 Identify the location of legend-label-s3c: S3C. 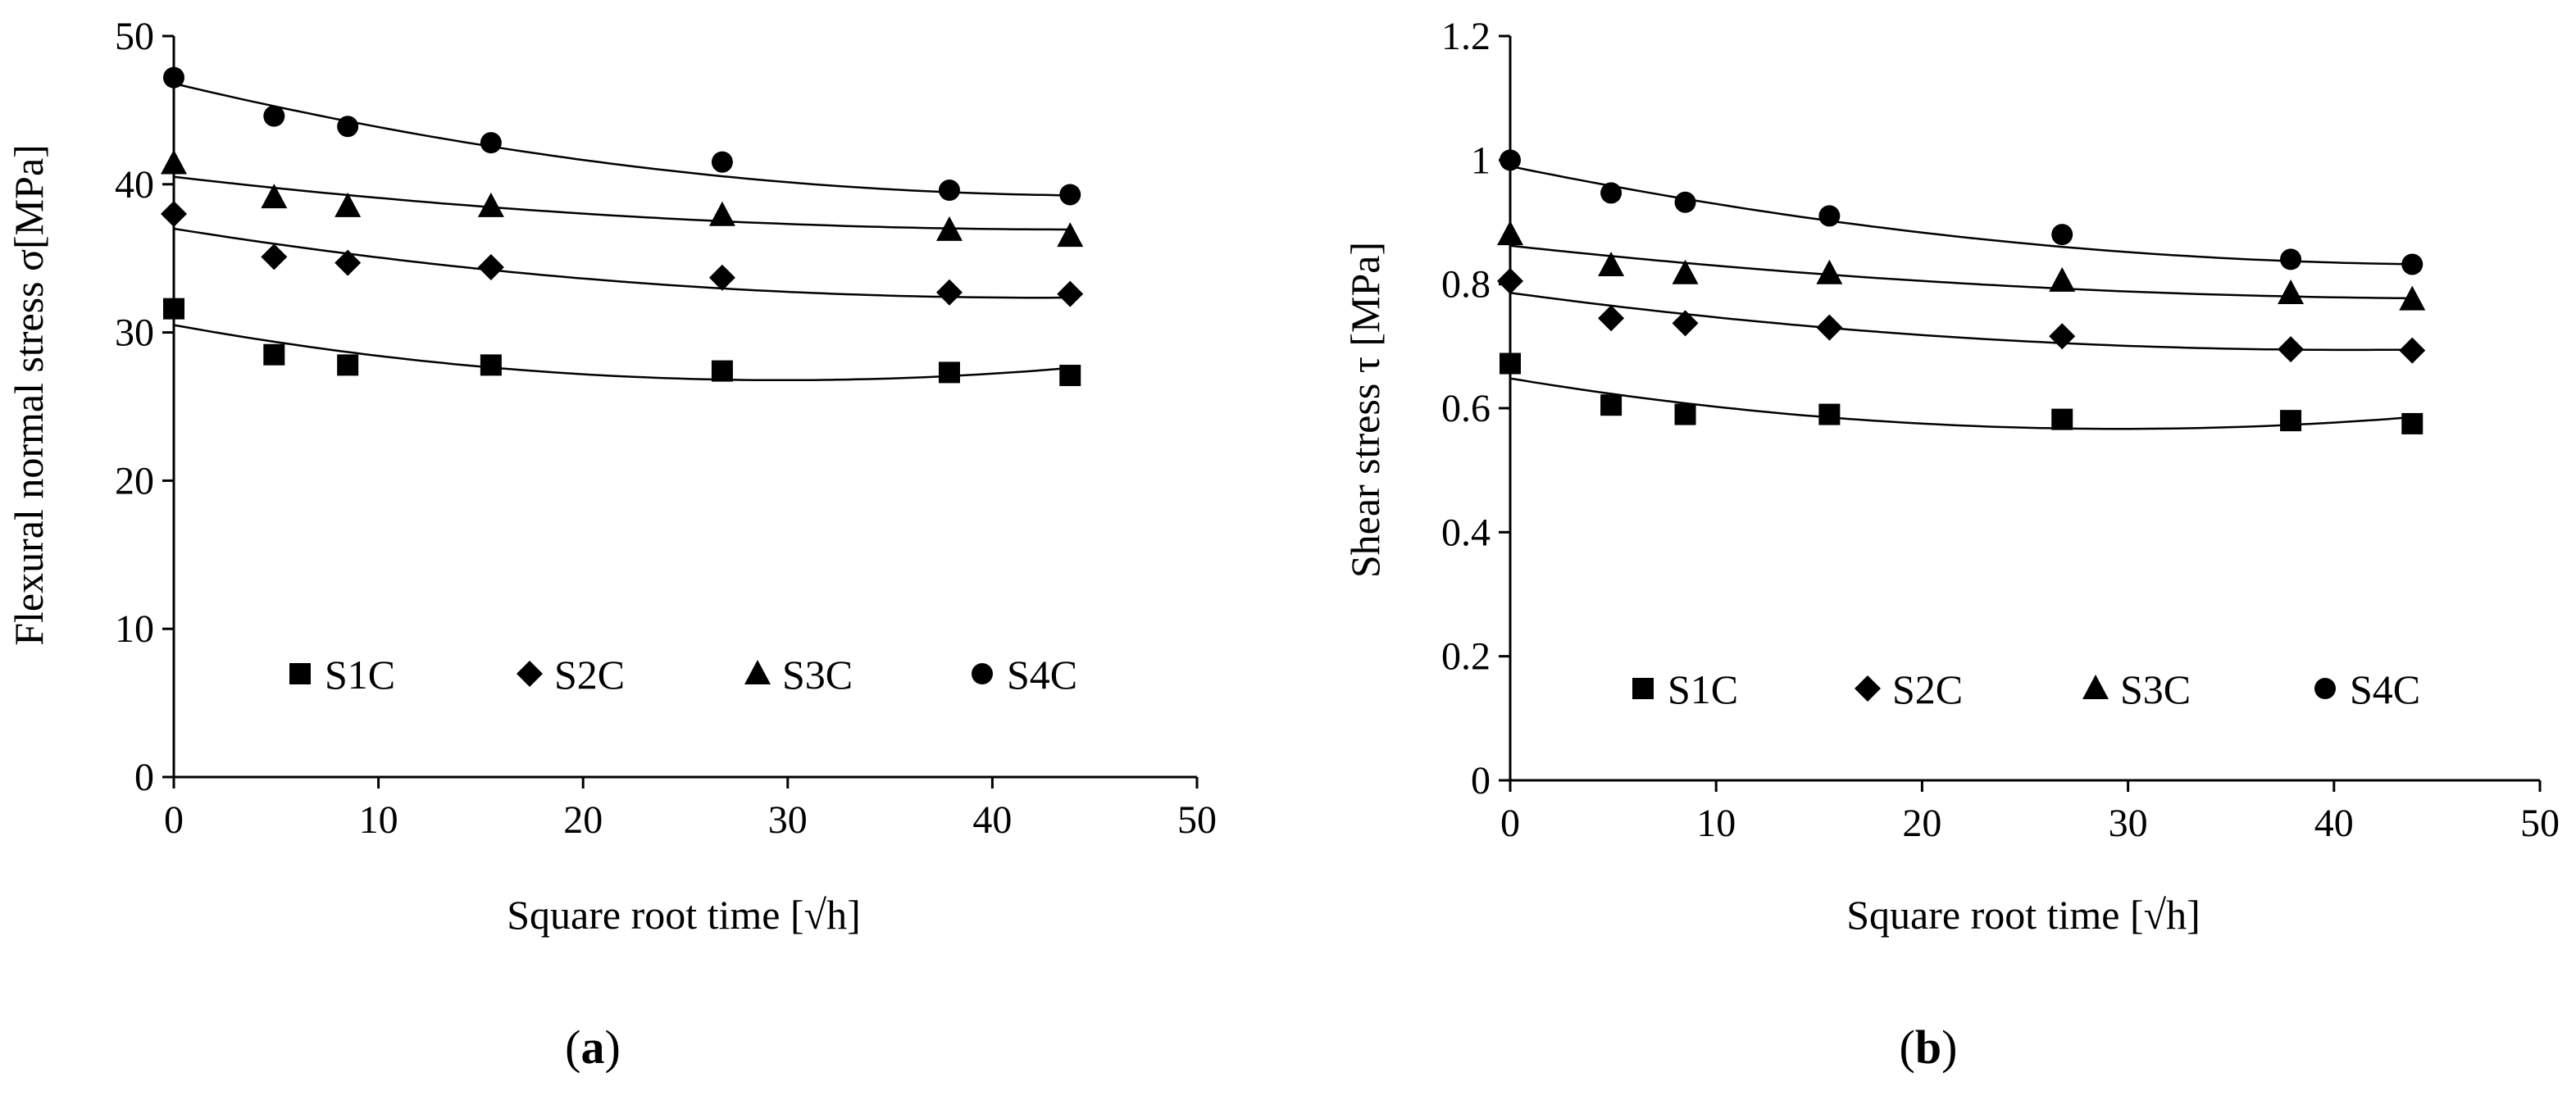
(2155, 689).